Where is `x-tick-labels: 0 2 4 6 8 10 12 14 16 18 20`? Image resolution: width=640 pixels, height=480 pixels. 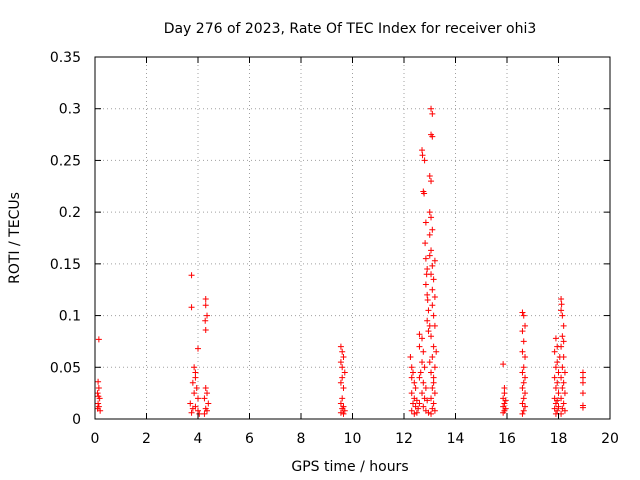
x-tick-labels: 0 2 4 6 8 10 12 14 16 18 20 is located at coordinates (355, 439).